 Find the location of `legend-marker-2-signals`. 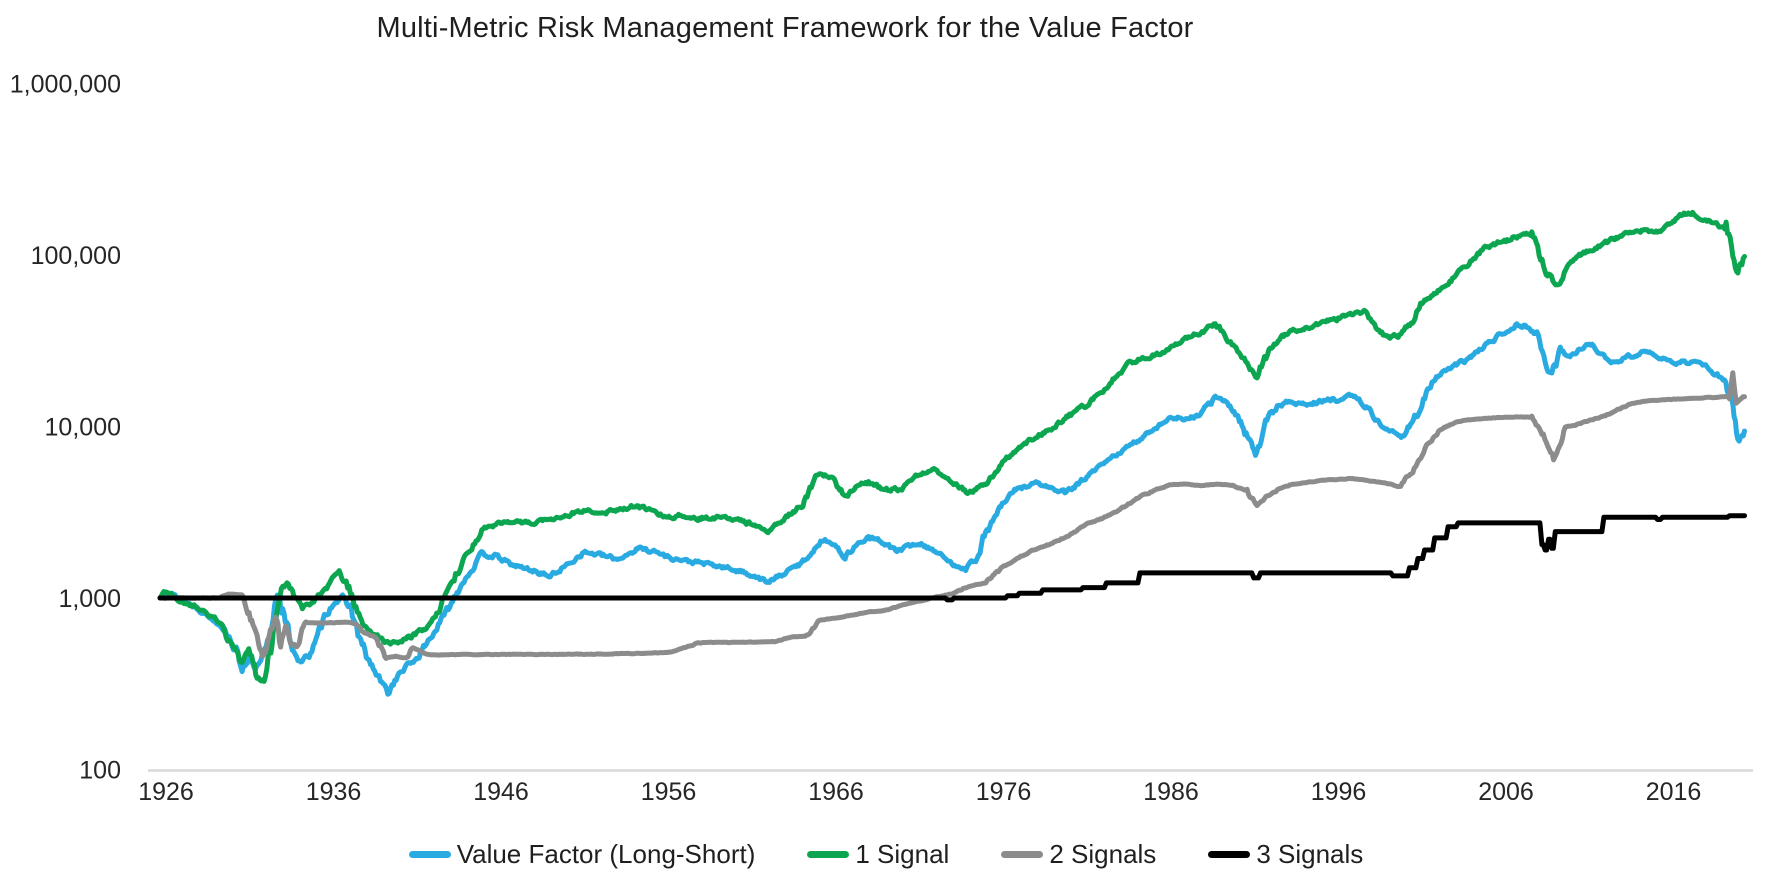

legend-marker-2-signals is located at coordinates (1022, 854).